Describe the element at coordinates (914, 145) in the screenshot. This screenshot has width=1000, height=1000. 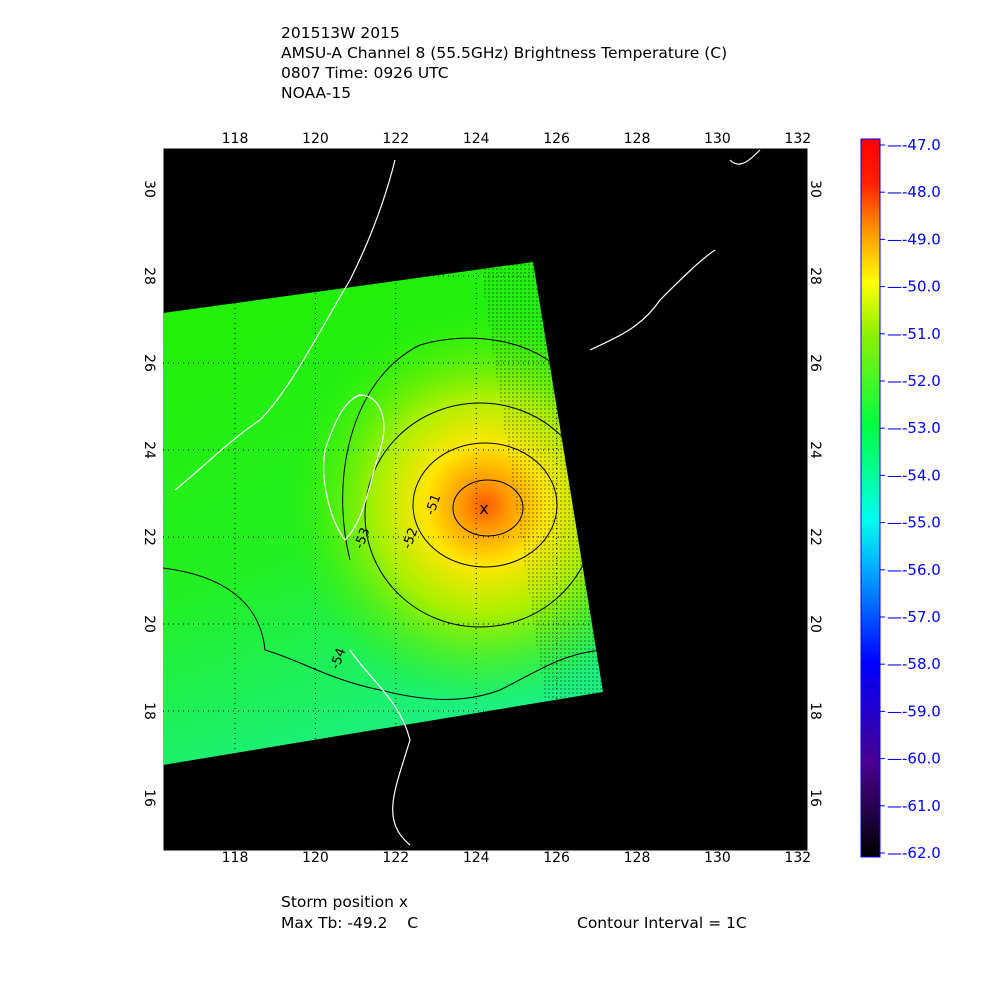
I see `colorbar-tick-label: —-47.0` at that location.